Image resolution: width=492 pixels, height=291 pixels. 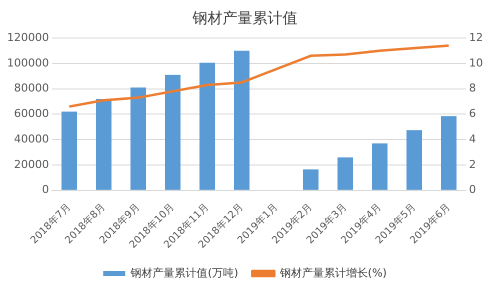 What do you see at coordinates (31, 113) in the screenshot?
I see `y-tick-label: 60000` at bounding box center [31, 113].